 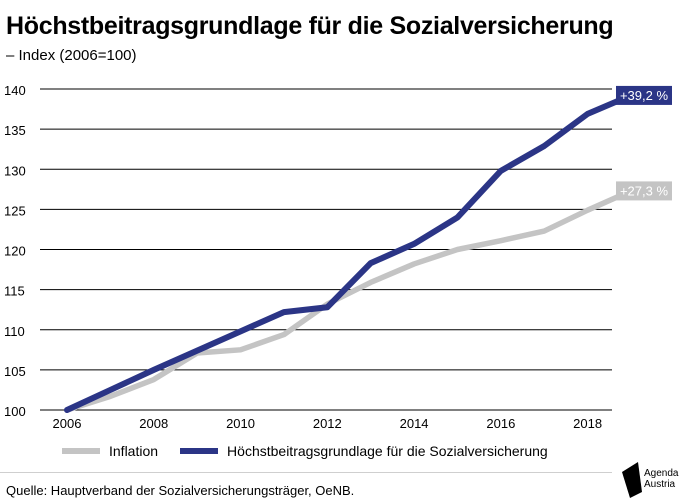 I want to click on x-tick-label-2006: 2006, so click(x=67, y=423).